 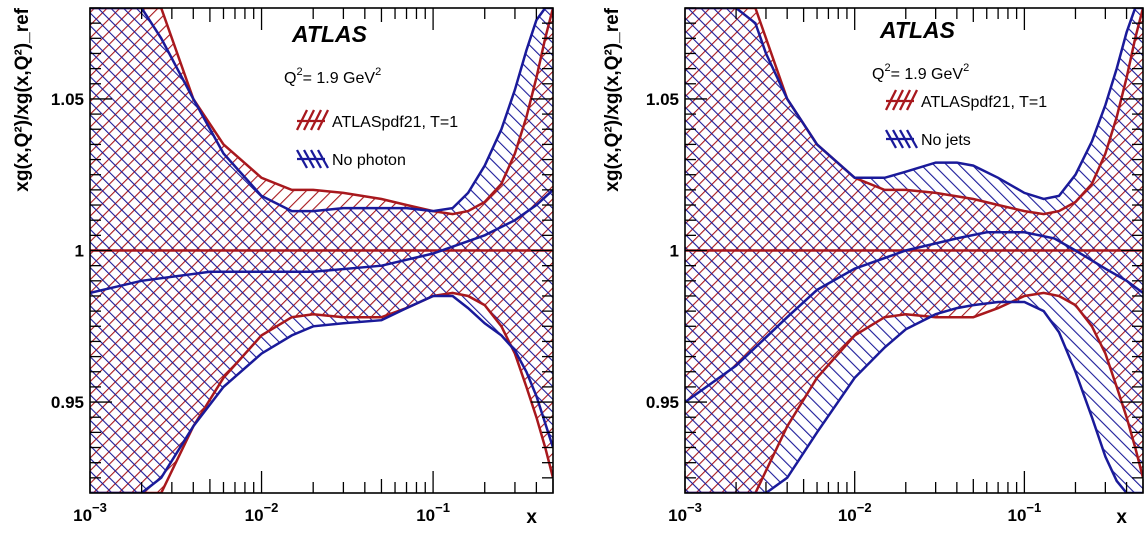 What do you see at coordinates (369, 160) in the screenshot?
I see `legend-label: No photon` at bounding box center [369, 160].